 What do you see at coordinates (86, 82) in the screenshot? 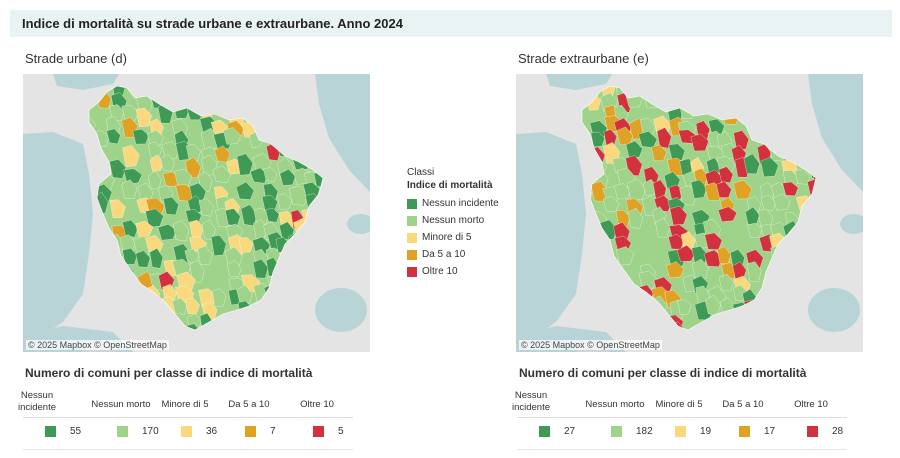
I see `ligurian-sea` at bounding box center [86, 82].